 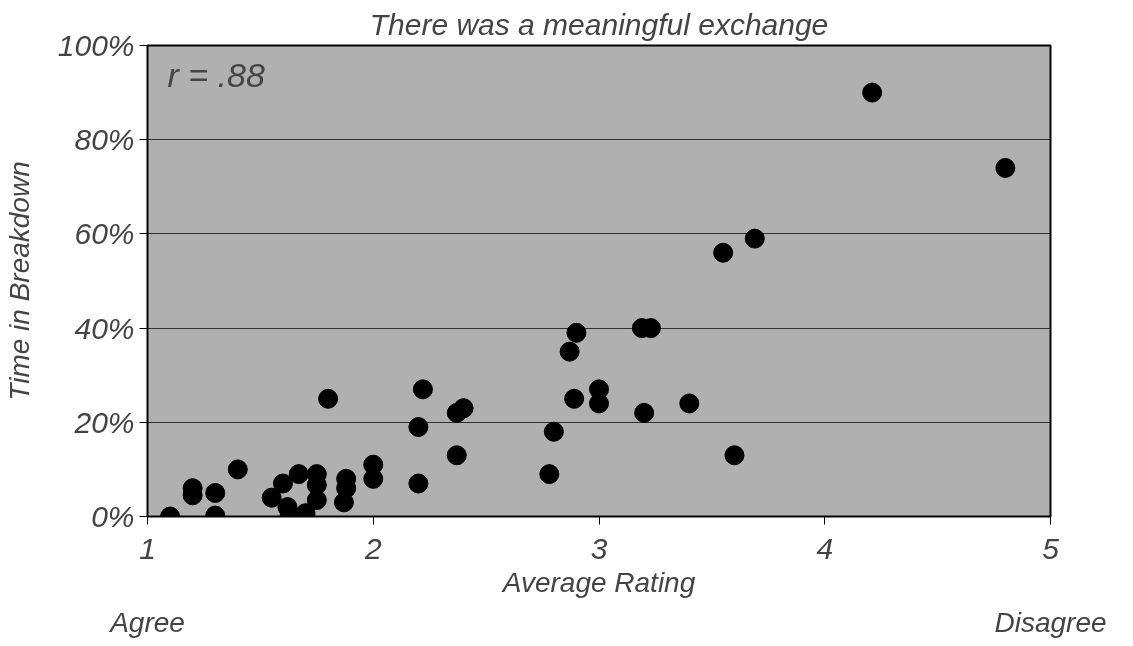 I want to click on y-tick-label: 0%, so click(x=113, y=516).